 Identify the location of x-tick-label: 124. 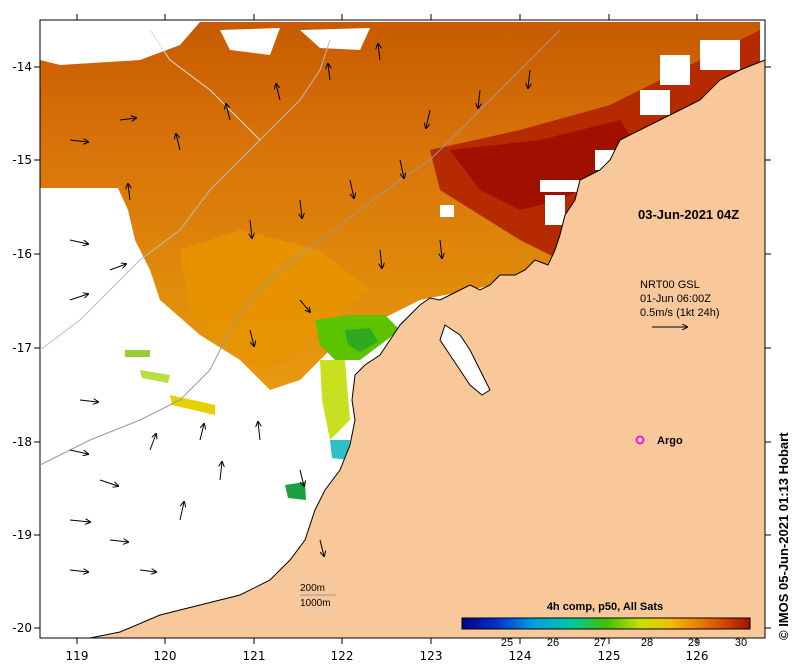
(520, 656).